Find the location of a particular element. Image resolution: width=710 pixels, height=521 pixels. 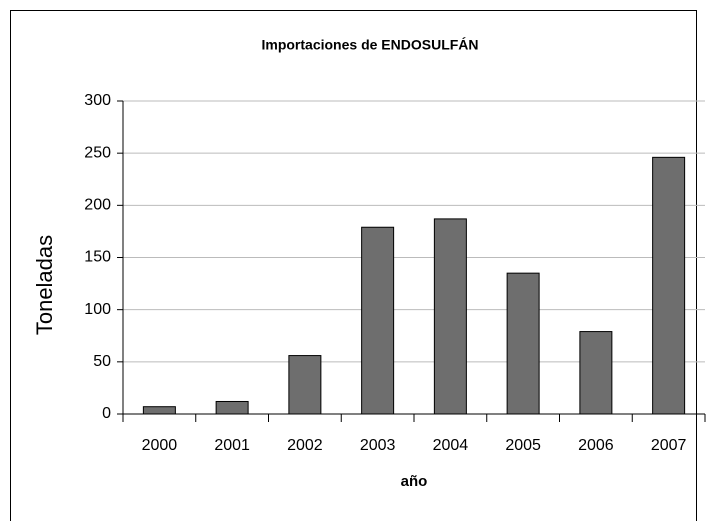

y-tick-label: 100 is located at coordinates (97, 309).